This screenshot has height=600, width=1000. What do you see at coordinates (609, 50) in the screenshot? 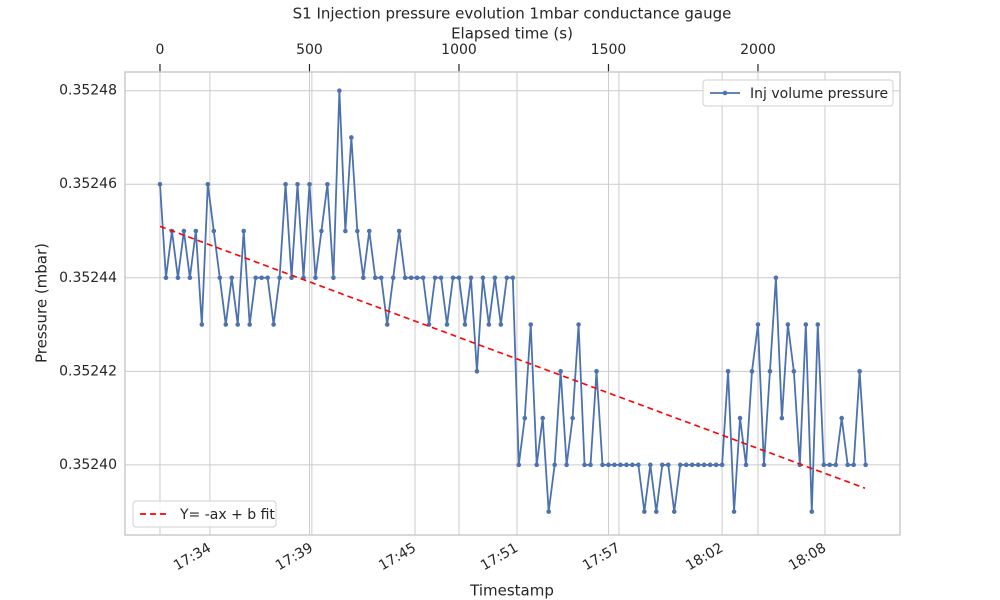
I see `x-tick-label: 1500` at bounding box center [609, 50].